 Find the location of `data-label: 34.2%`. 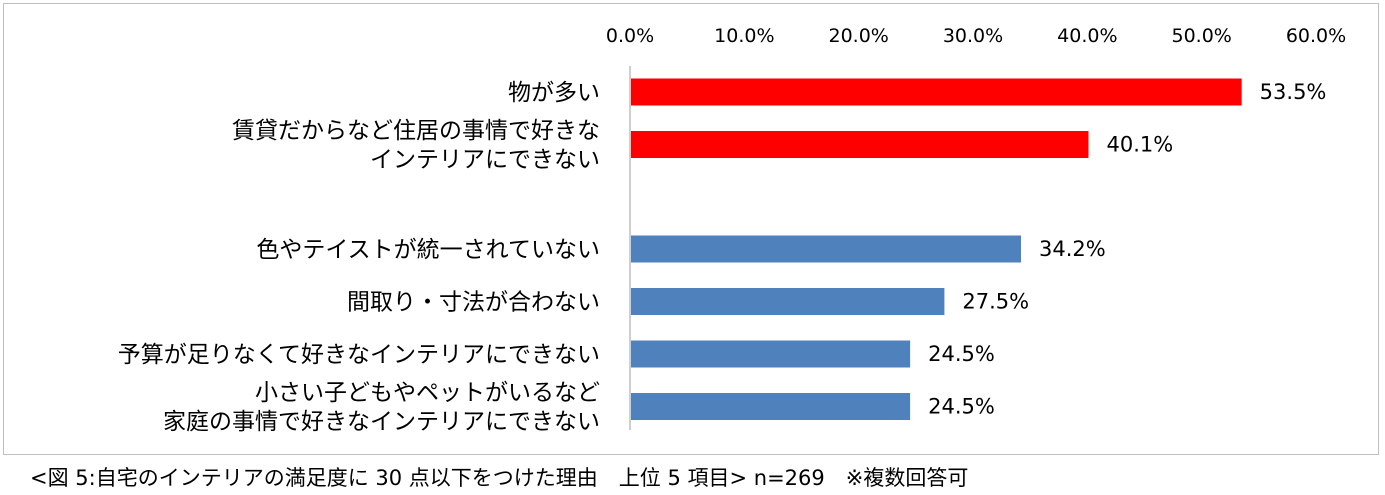

data-label: 34.2% is located at coordinates (1072, 249).